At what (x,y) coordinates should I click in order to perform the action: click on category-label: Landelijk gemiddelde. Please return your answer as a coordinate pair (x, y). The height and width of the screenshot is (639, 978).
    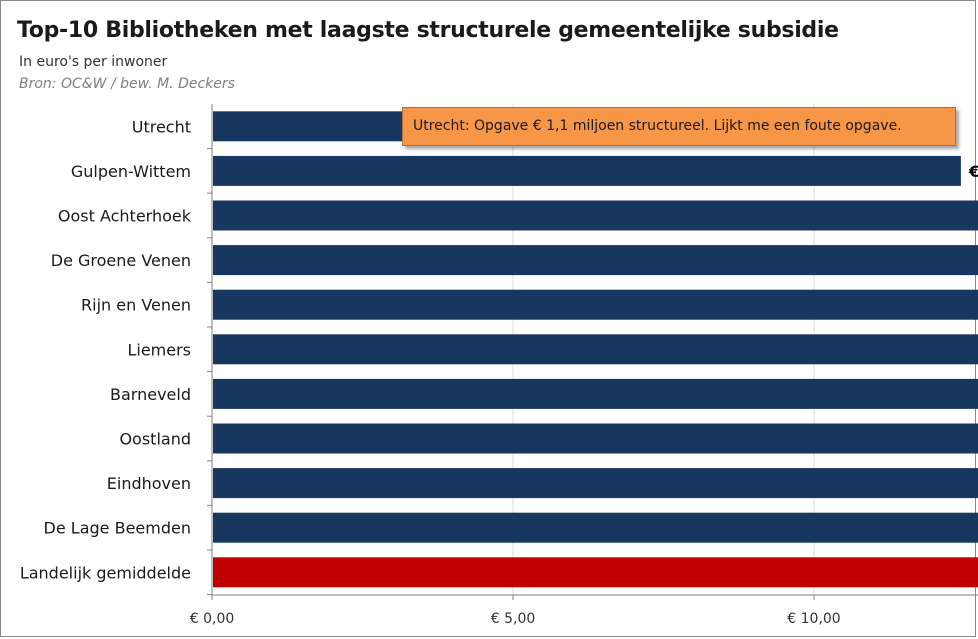
    Looking at the image, I should click on (105, 572).